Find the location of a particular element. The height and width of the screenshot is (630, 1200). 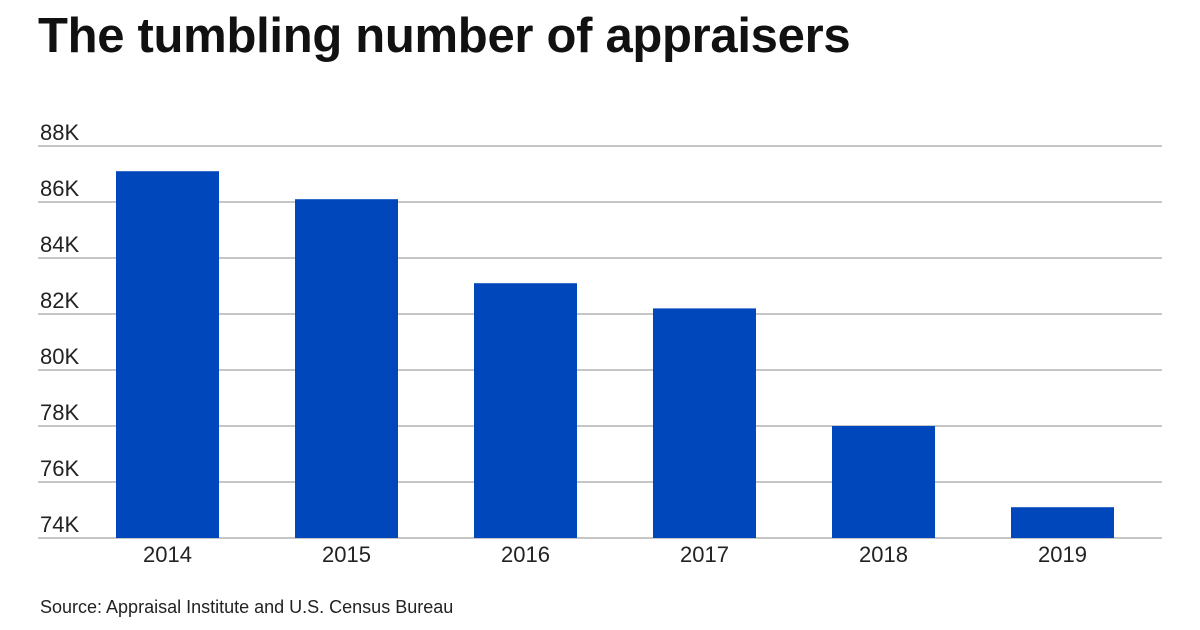

bar-2015 is located at coordinates (346, 368).